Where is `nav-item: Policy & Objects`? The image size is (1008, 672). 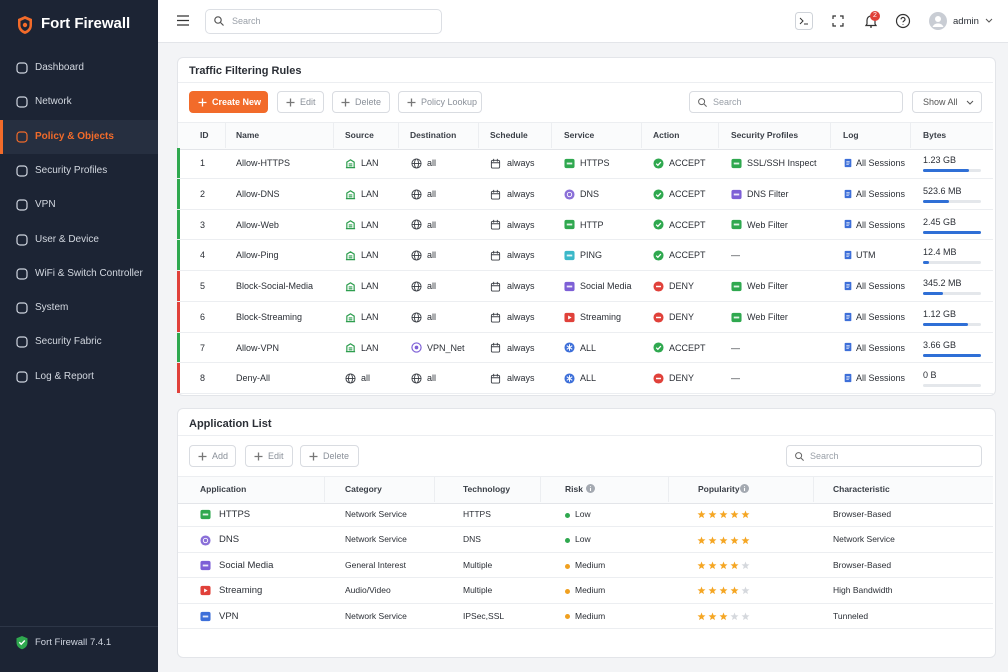
nav-item: Policy & Objects is located at coordinates (74, 136).